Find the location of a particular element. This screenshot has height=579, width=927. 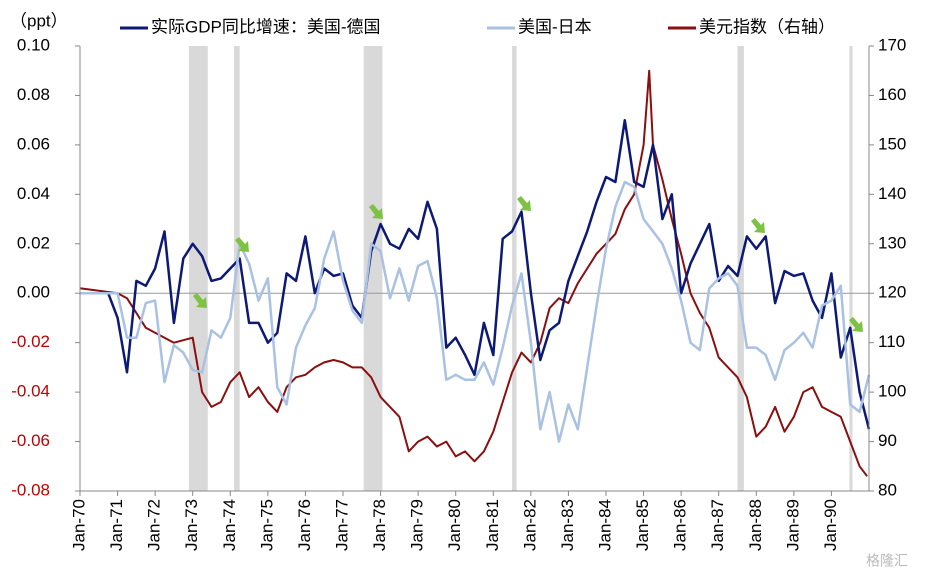

y2-tick-label: 130 is located at coordinates (892, 242).